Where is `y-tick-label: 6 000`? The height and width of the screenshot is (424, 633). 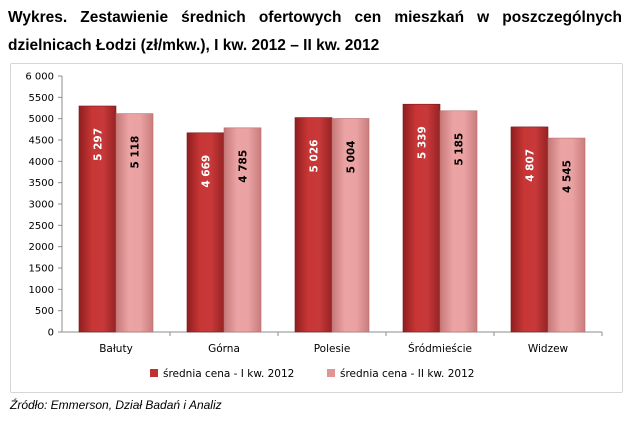
y-tick-label: 6 000 is located at coordinates (39, 77).